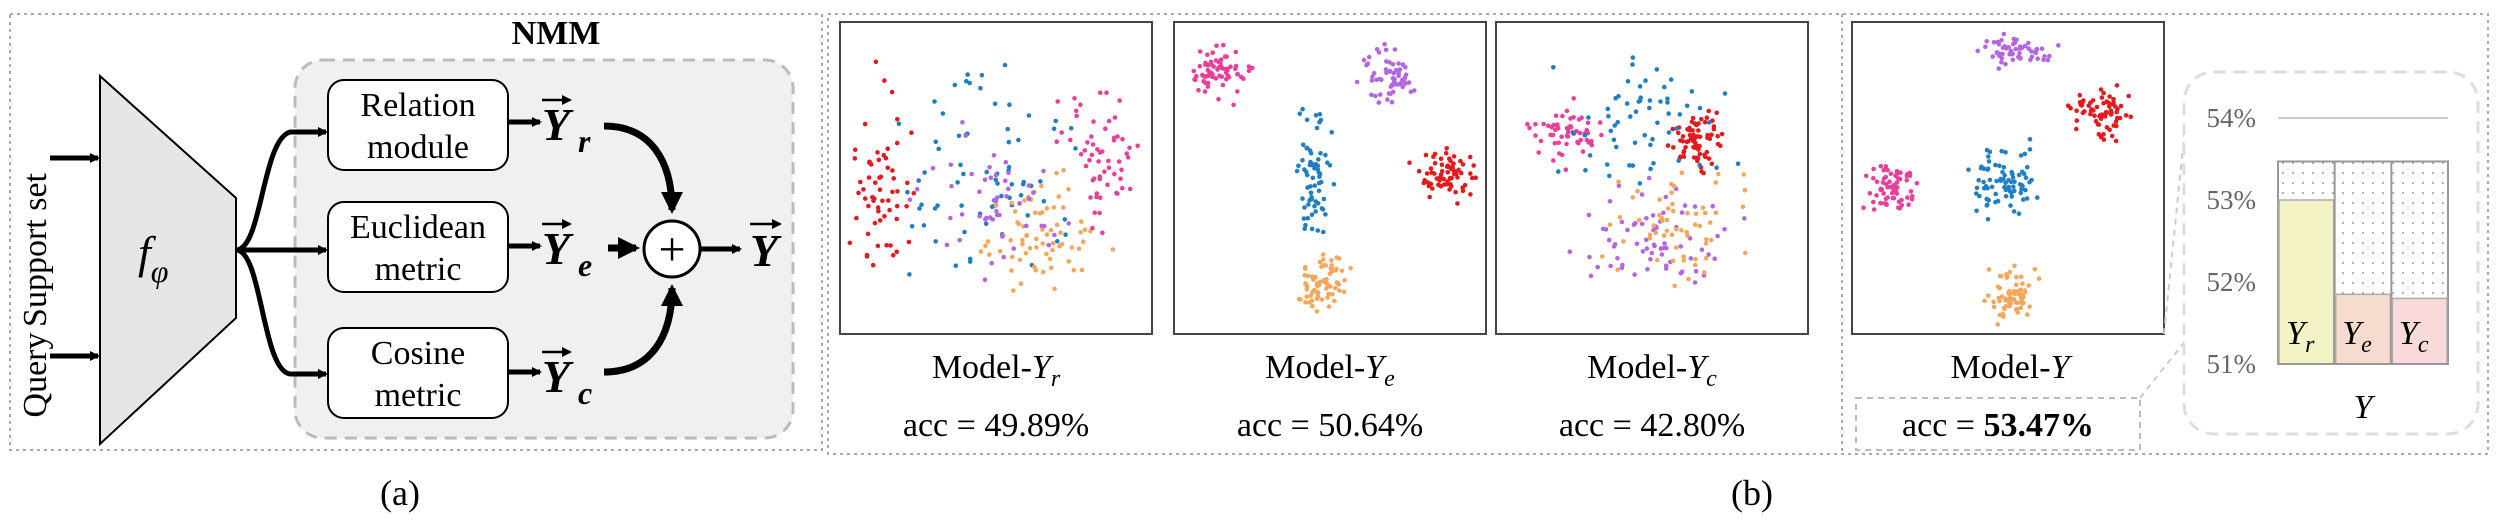  What do you see at coordinates (1334, 177) in the screenshot?
I see `scatter-points-ye` at bounding box center [1334, 177].